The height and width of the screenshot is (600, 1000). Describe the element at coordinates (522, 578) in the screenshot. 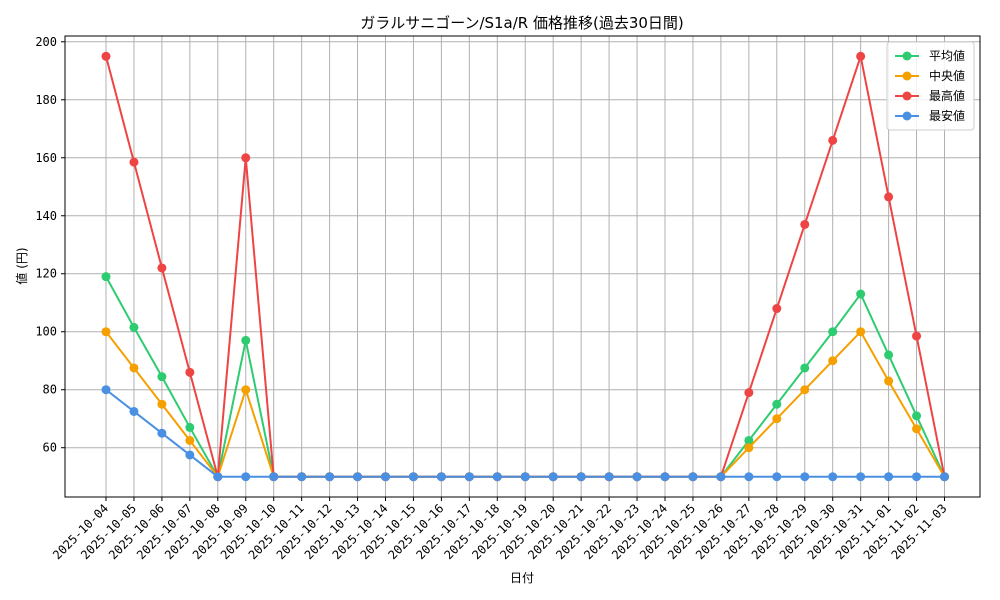

I see `x-axis-label: 日付` at that location.